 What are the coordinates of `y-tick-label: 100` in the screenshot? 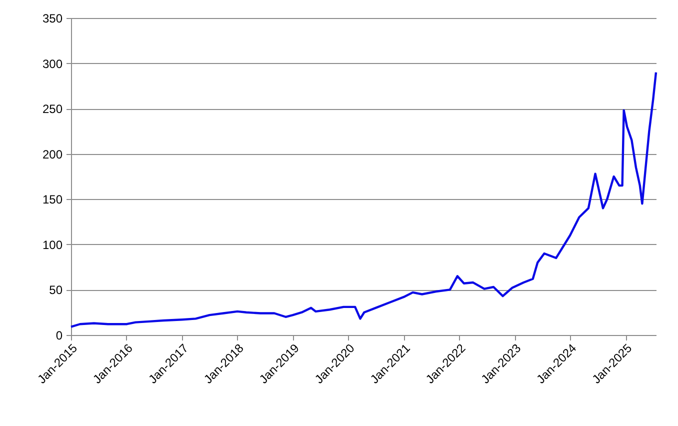 It's located at (52, 245).